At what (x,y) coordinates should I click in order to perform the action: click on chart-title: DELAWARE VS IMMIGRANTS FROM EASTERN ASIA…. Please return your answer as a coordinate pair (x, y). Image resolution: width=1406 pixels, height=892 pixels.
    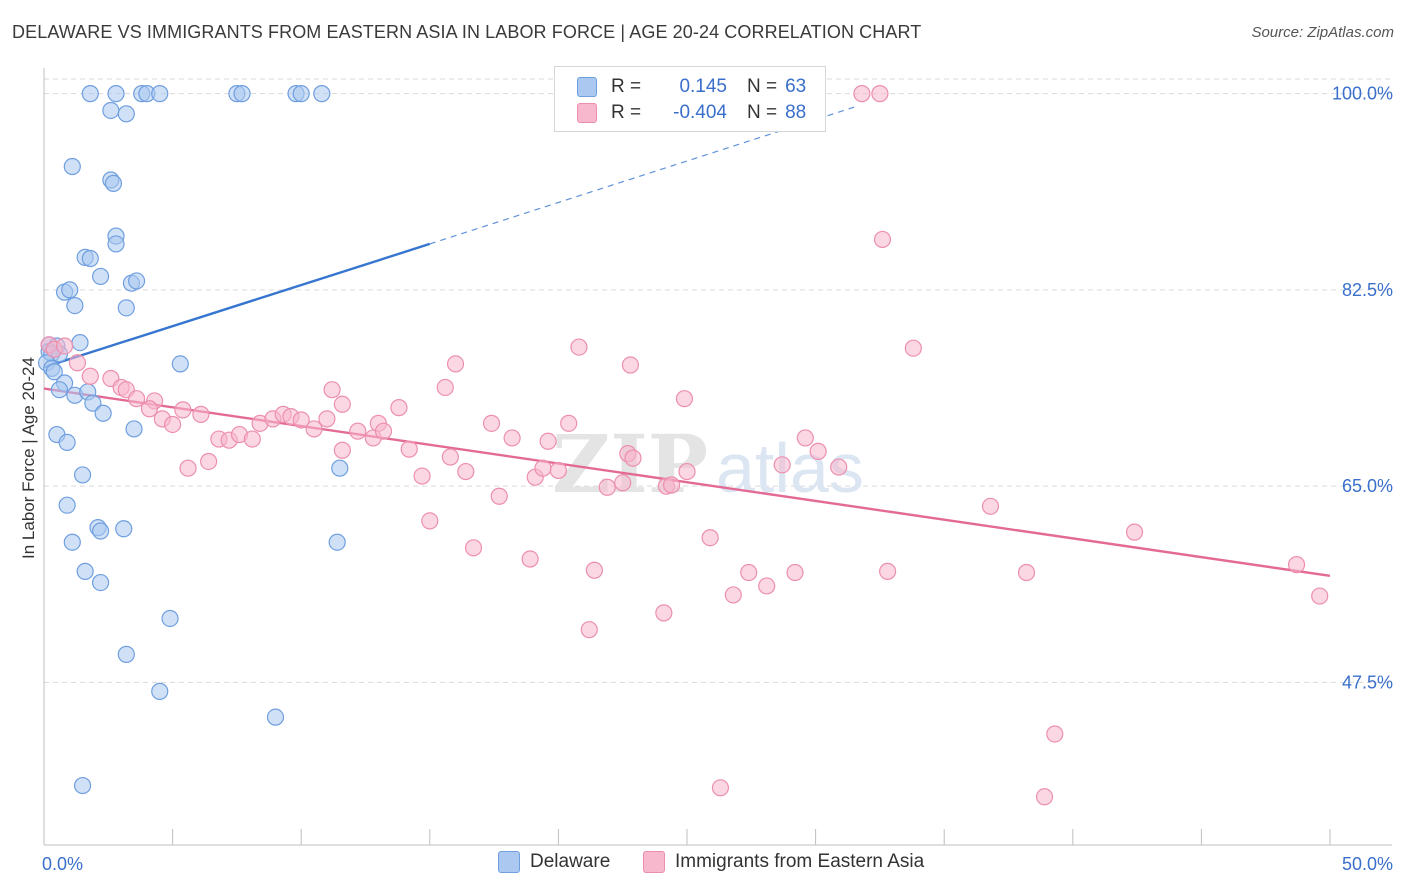
    Looking at the image, I should click on (467, 32).